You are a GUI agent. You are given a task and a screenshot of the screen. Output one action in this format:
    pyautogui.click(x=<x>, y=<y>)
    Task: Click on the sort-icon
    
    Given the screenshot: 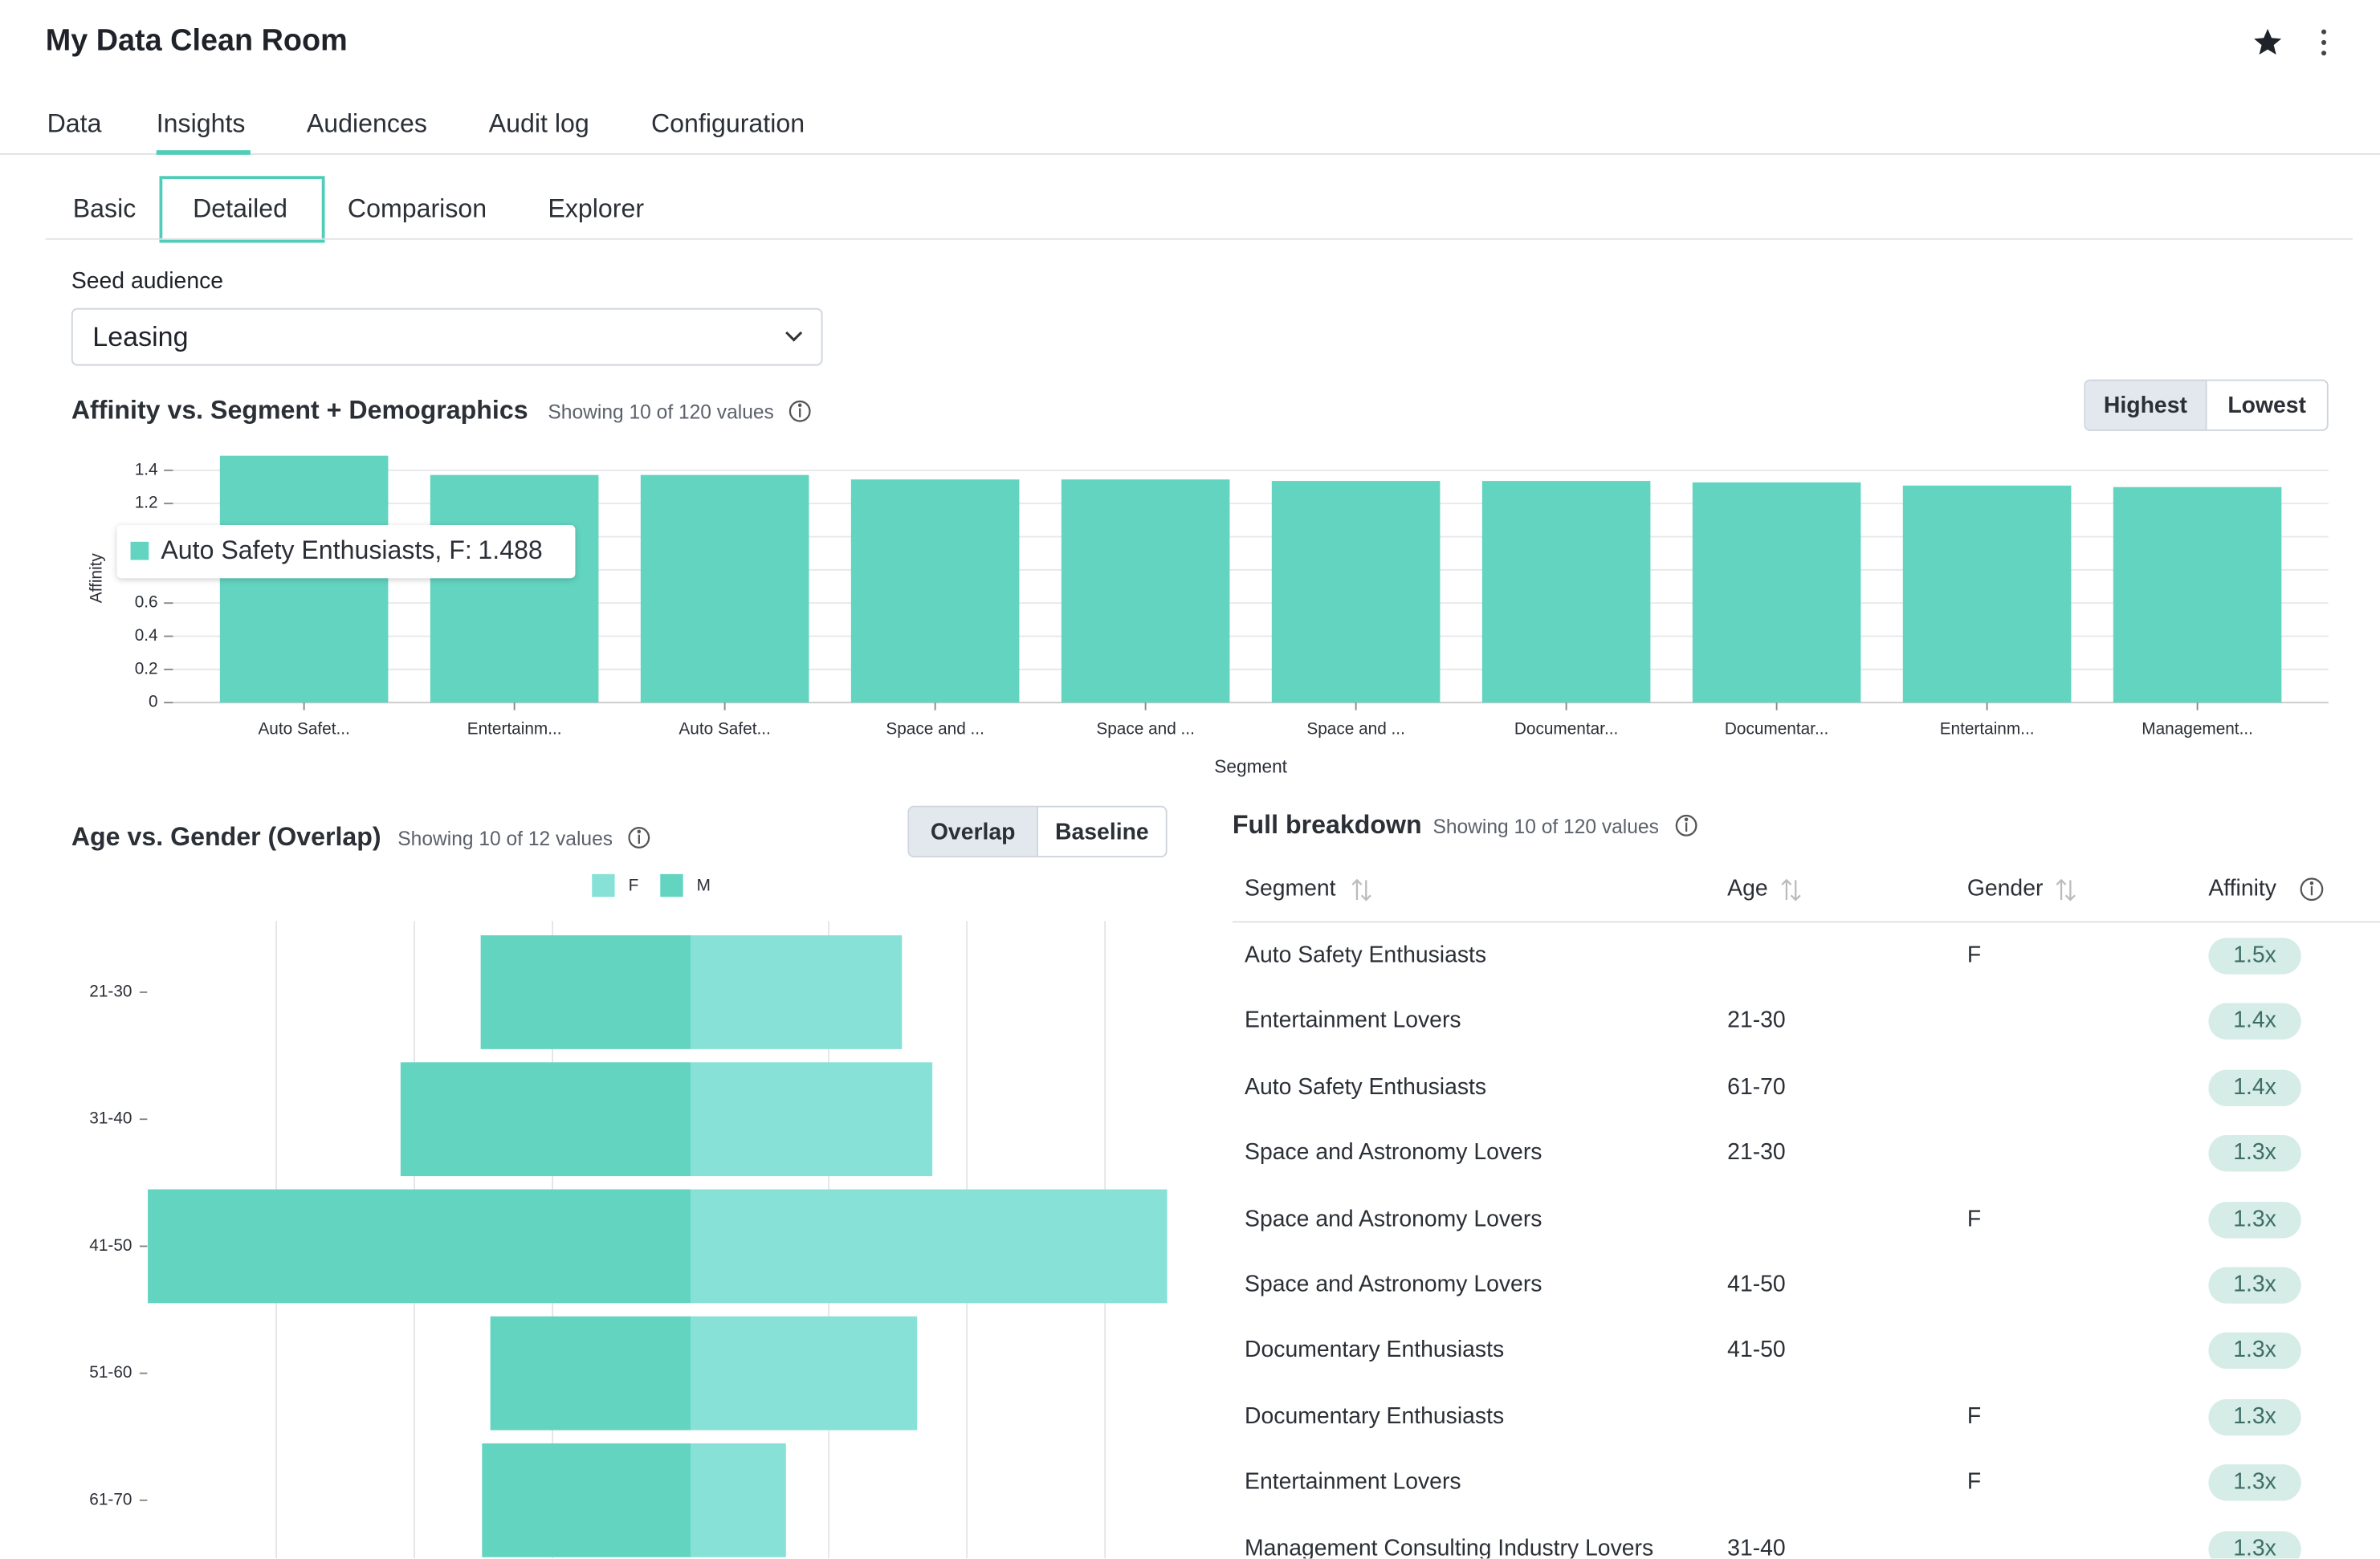 What is the action you would take?
    pyautogui.click(x=2066, y=890)
    